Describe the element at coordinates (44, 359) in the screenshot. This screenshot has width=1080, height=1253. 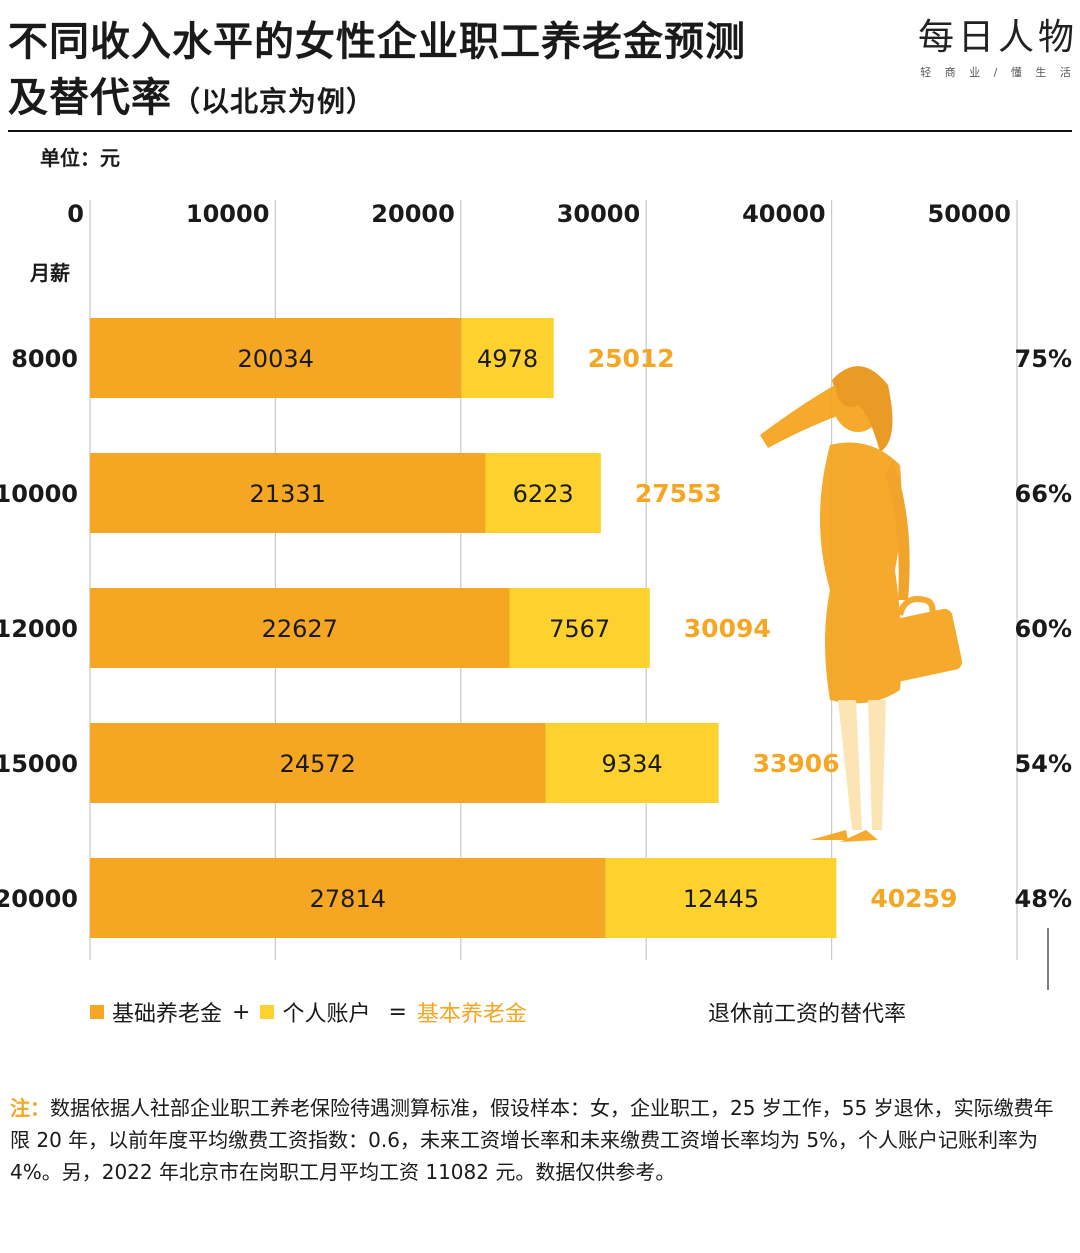
I see `category-label: 8000` at that location.